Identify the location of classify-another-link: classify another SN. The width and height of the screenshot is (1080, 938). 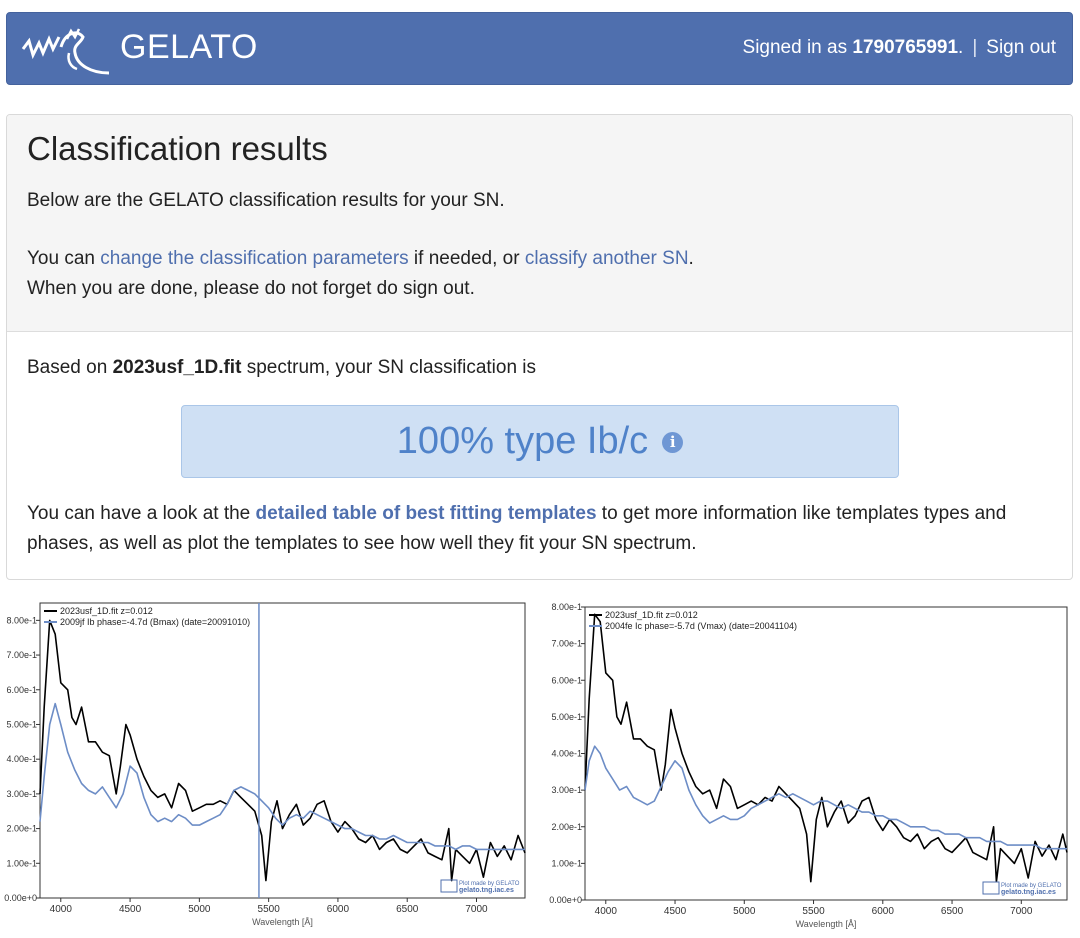
(606, 258).